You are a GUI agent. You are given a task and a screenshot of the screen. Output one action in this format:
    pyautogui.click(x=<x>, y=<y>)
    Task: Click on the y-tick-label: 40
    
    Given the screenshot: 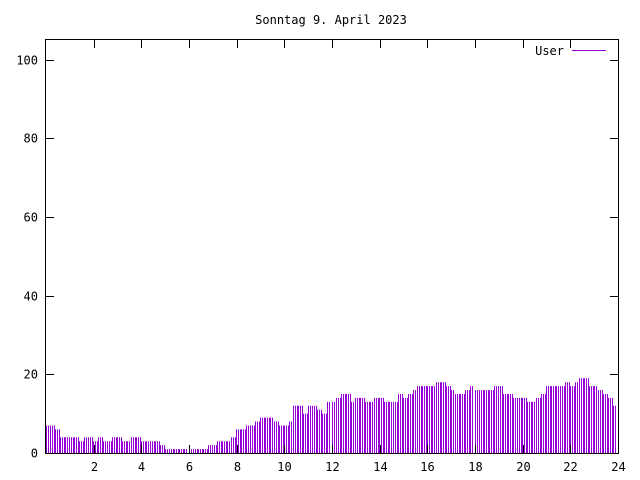 What is the action you would take?
    pyautogui.click(x=31, y=297)
    